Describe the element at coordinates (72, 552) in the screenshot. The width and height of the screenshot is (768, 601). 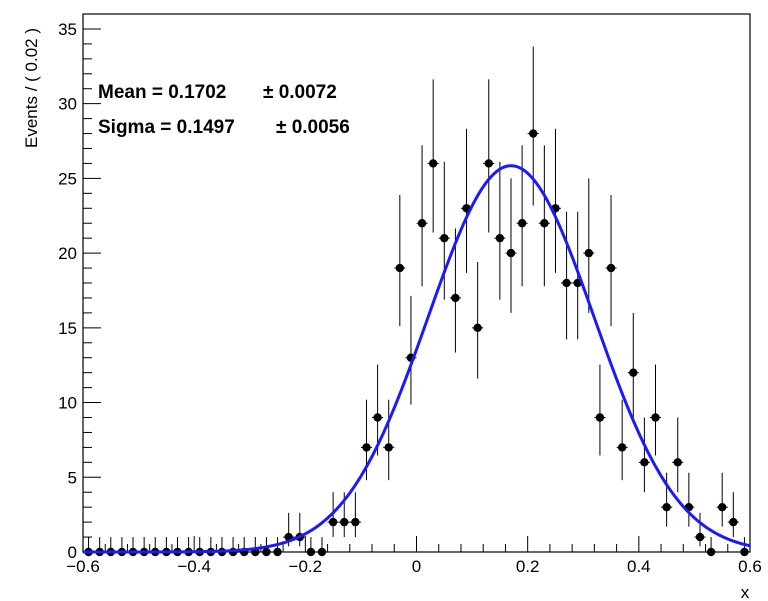
I see `y-tick-label: 0` at that location.